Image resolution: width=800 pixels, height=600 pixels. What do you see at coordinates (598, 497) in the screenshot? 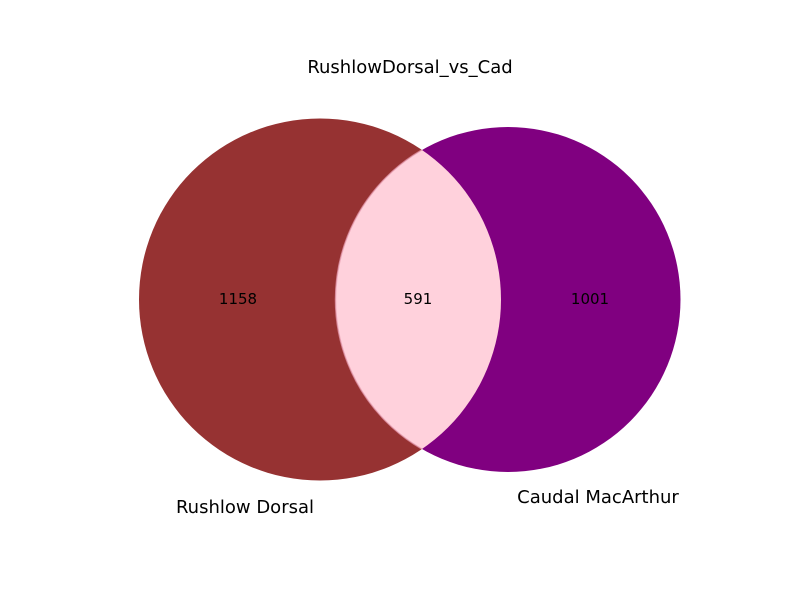
I see `set-b-label: Caudal MacArthur` at bounding box center [598, 497].